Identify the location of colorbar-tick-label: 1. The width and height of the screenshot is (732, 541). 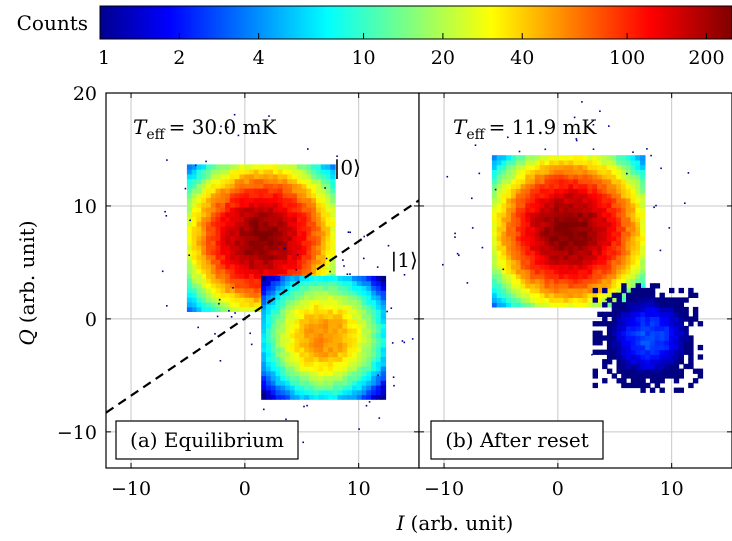
(104, 58).